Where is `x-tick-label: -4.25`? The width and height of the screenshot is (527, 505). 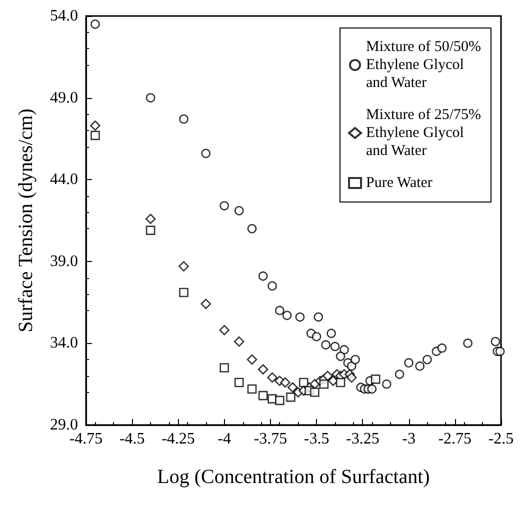 x-tick-label: -4.25 is located at coordinates (178, 439).